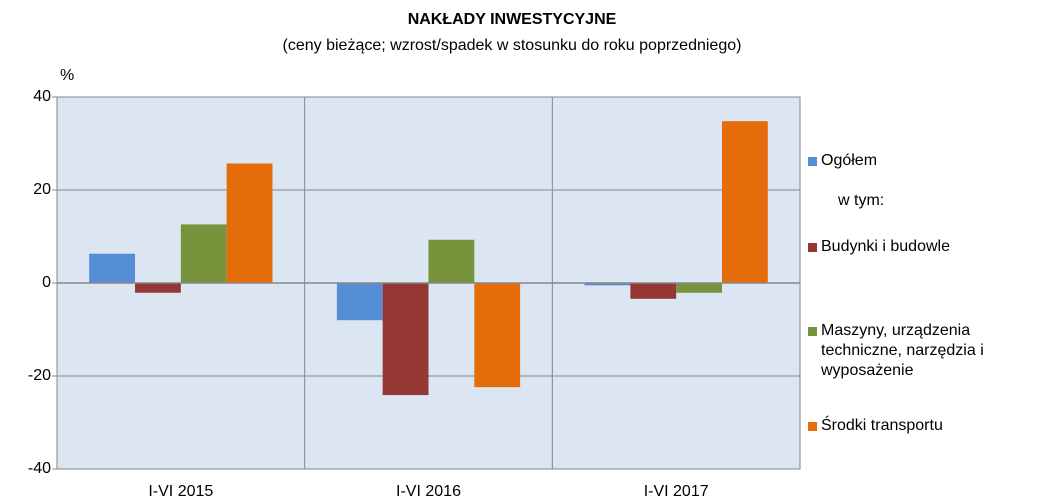 The height and width of the screenshot is (504, 1046). Describe the element at coordinates (46, 282) in the screenshot. I see `y-tick-label: 0` at that location.